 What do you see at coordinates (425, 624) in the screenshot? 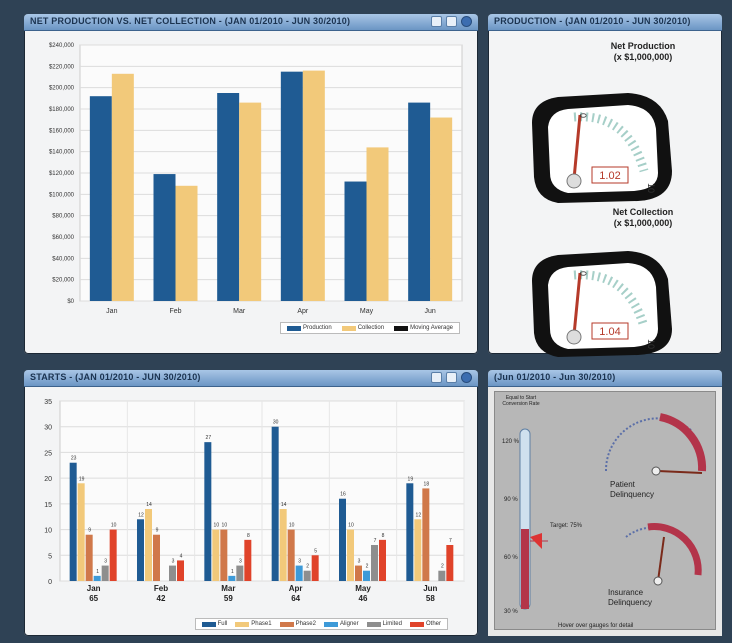
I see `legend-item-other: Other` at bounding box center [425, 624].